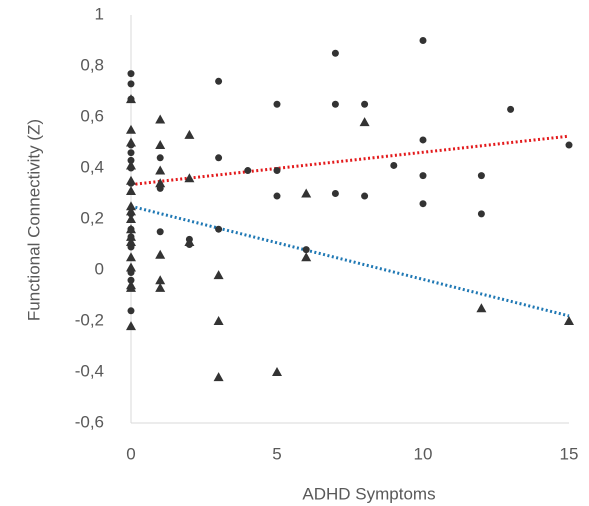 This screenshot has width=589, height=506. What do you see at coordinates (92, 217) in the screenshot?
I see `y-tick-label: 0,2` at bounding box center [92, 217].